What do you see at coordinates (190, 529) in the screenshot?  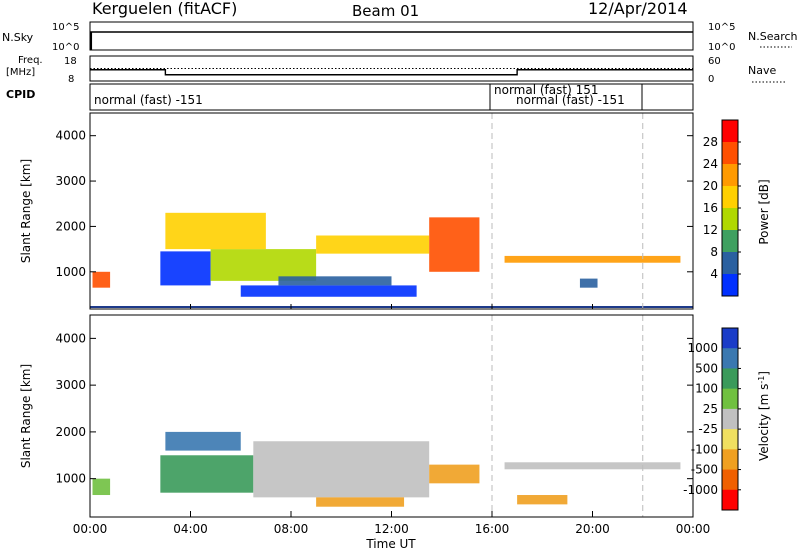 I see `x-tick-label: 04:00` at bounding box center [190, 529].